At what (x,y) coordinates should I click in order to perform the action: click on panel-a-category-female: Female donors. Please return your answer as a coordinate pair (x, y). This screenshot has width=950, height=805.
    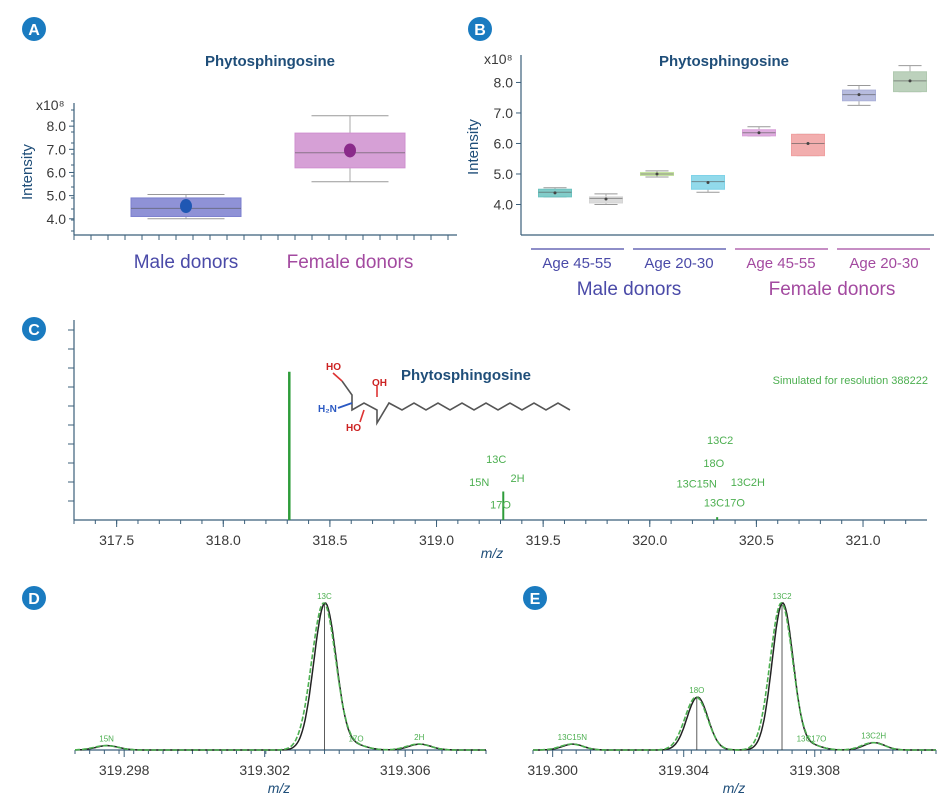
    Looking at the image, I should click on (350, 262).